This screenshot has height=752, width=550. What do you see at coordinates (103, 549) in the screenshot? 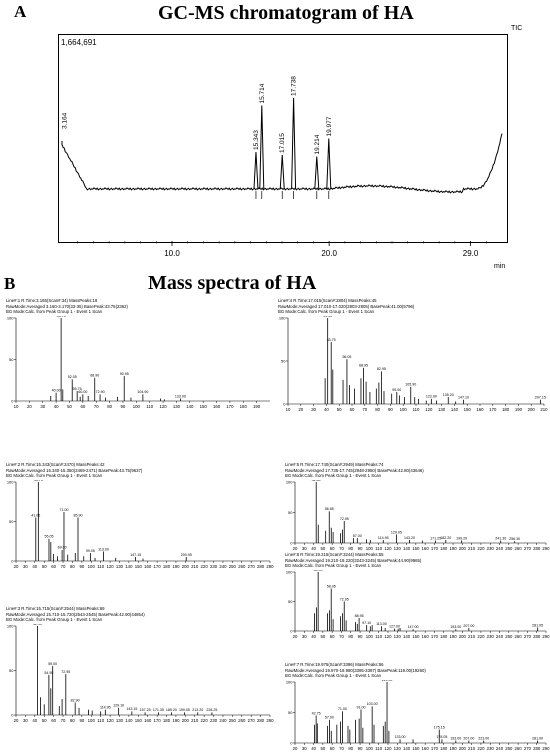
I see `peak-mz-label: 113.00` at bounding box center [103, 549].